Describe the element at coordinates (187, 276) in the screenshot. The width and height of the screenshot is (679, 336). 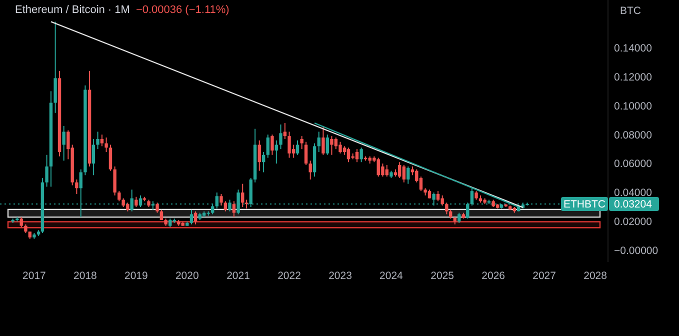
I see `x-tick-label: 2020` at that location.